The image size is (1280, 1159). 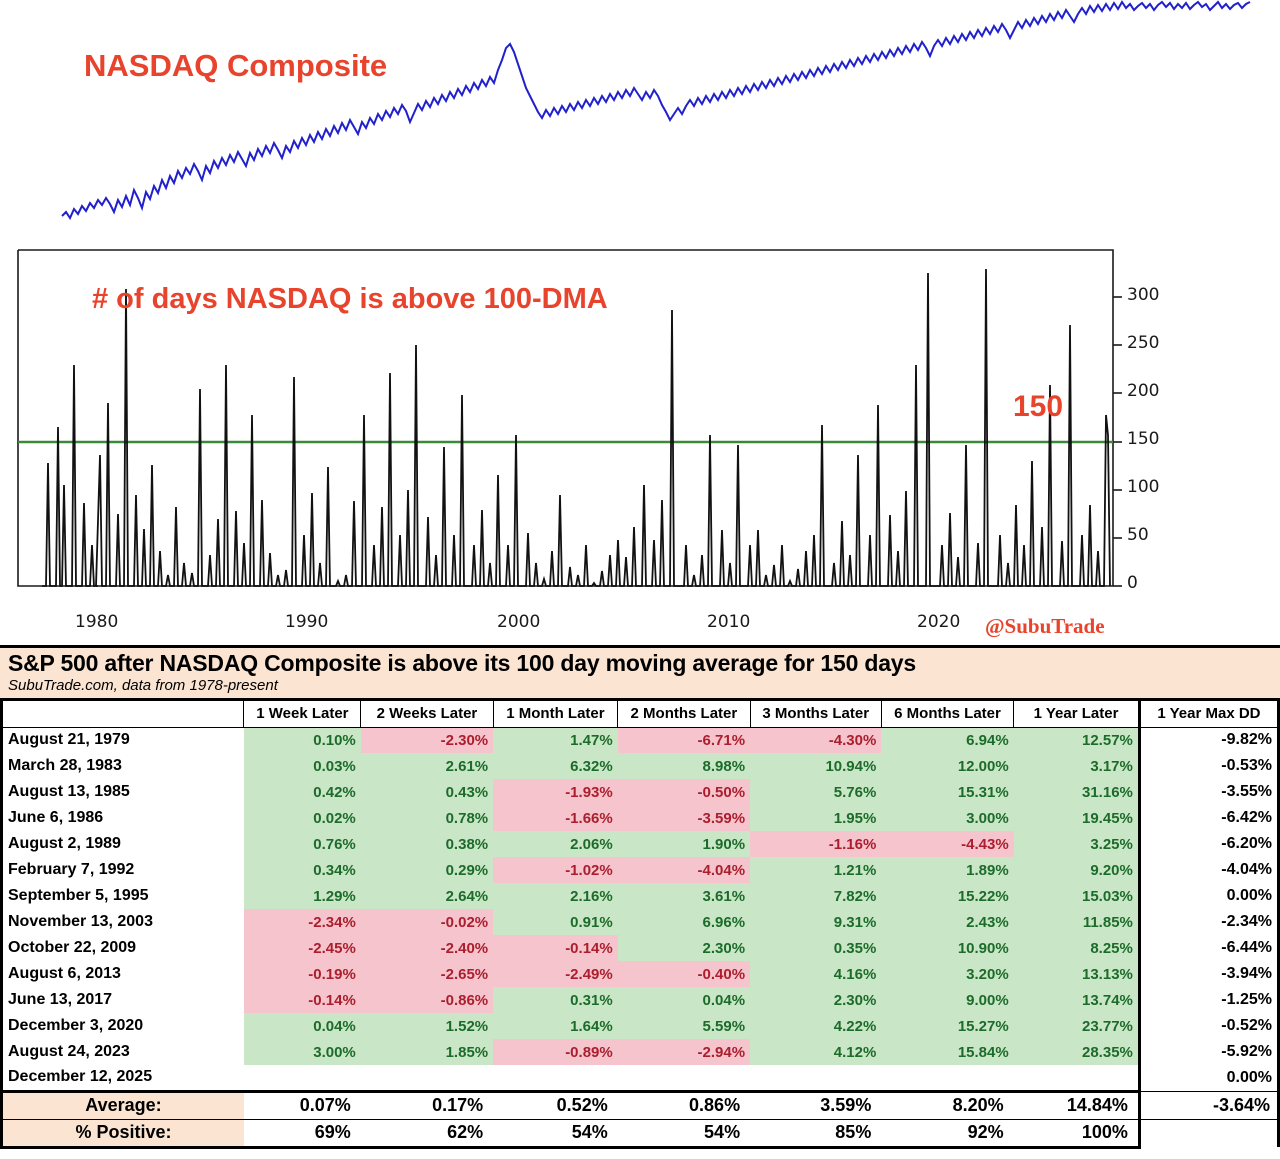 What do you see at coordinates (427, 948) in the screenshot?
I see `row-value: -2.40%` at bounding box center [427, 948].